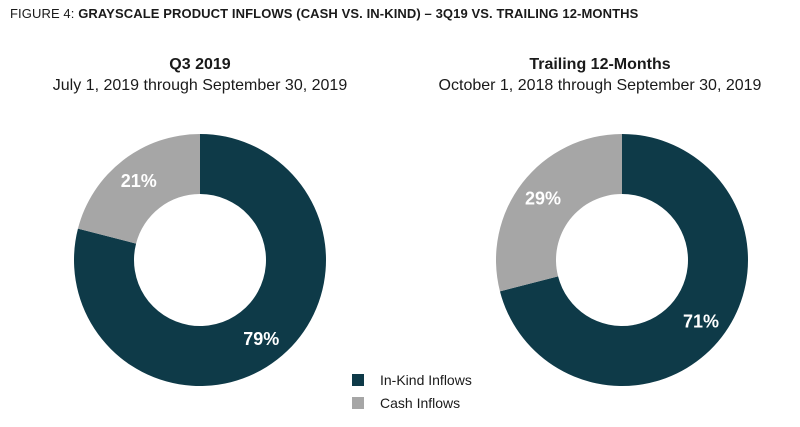 This screenshot has width=800, height=427. What do you see at coordinates (543, 199) in the screenshot?
I see `data-label-cash: 29%` at bounding box center [543, 199].